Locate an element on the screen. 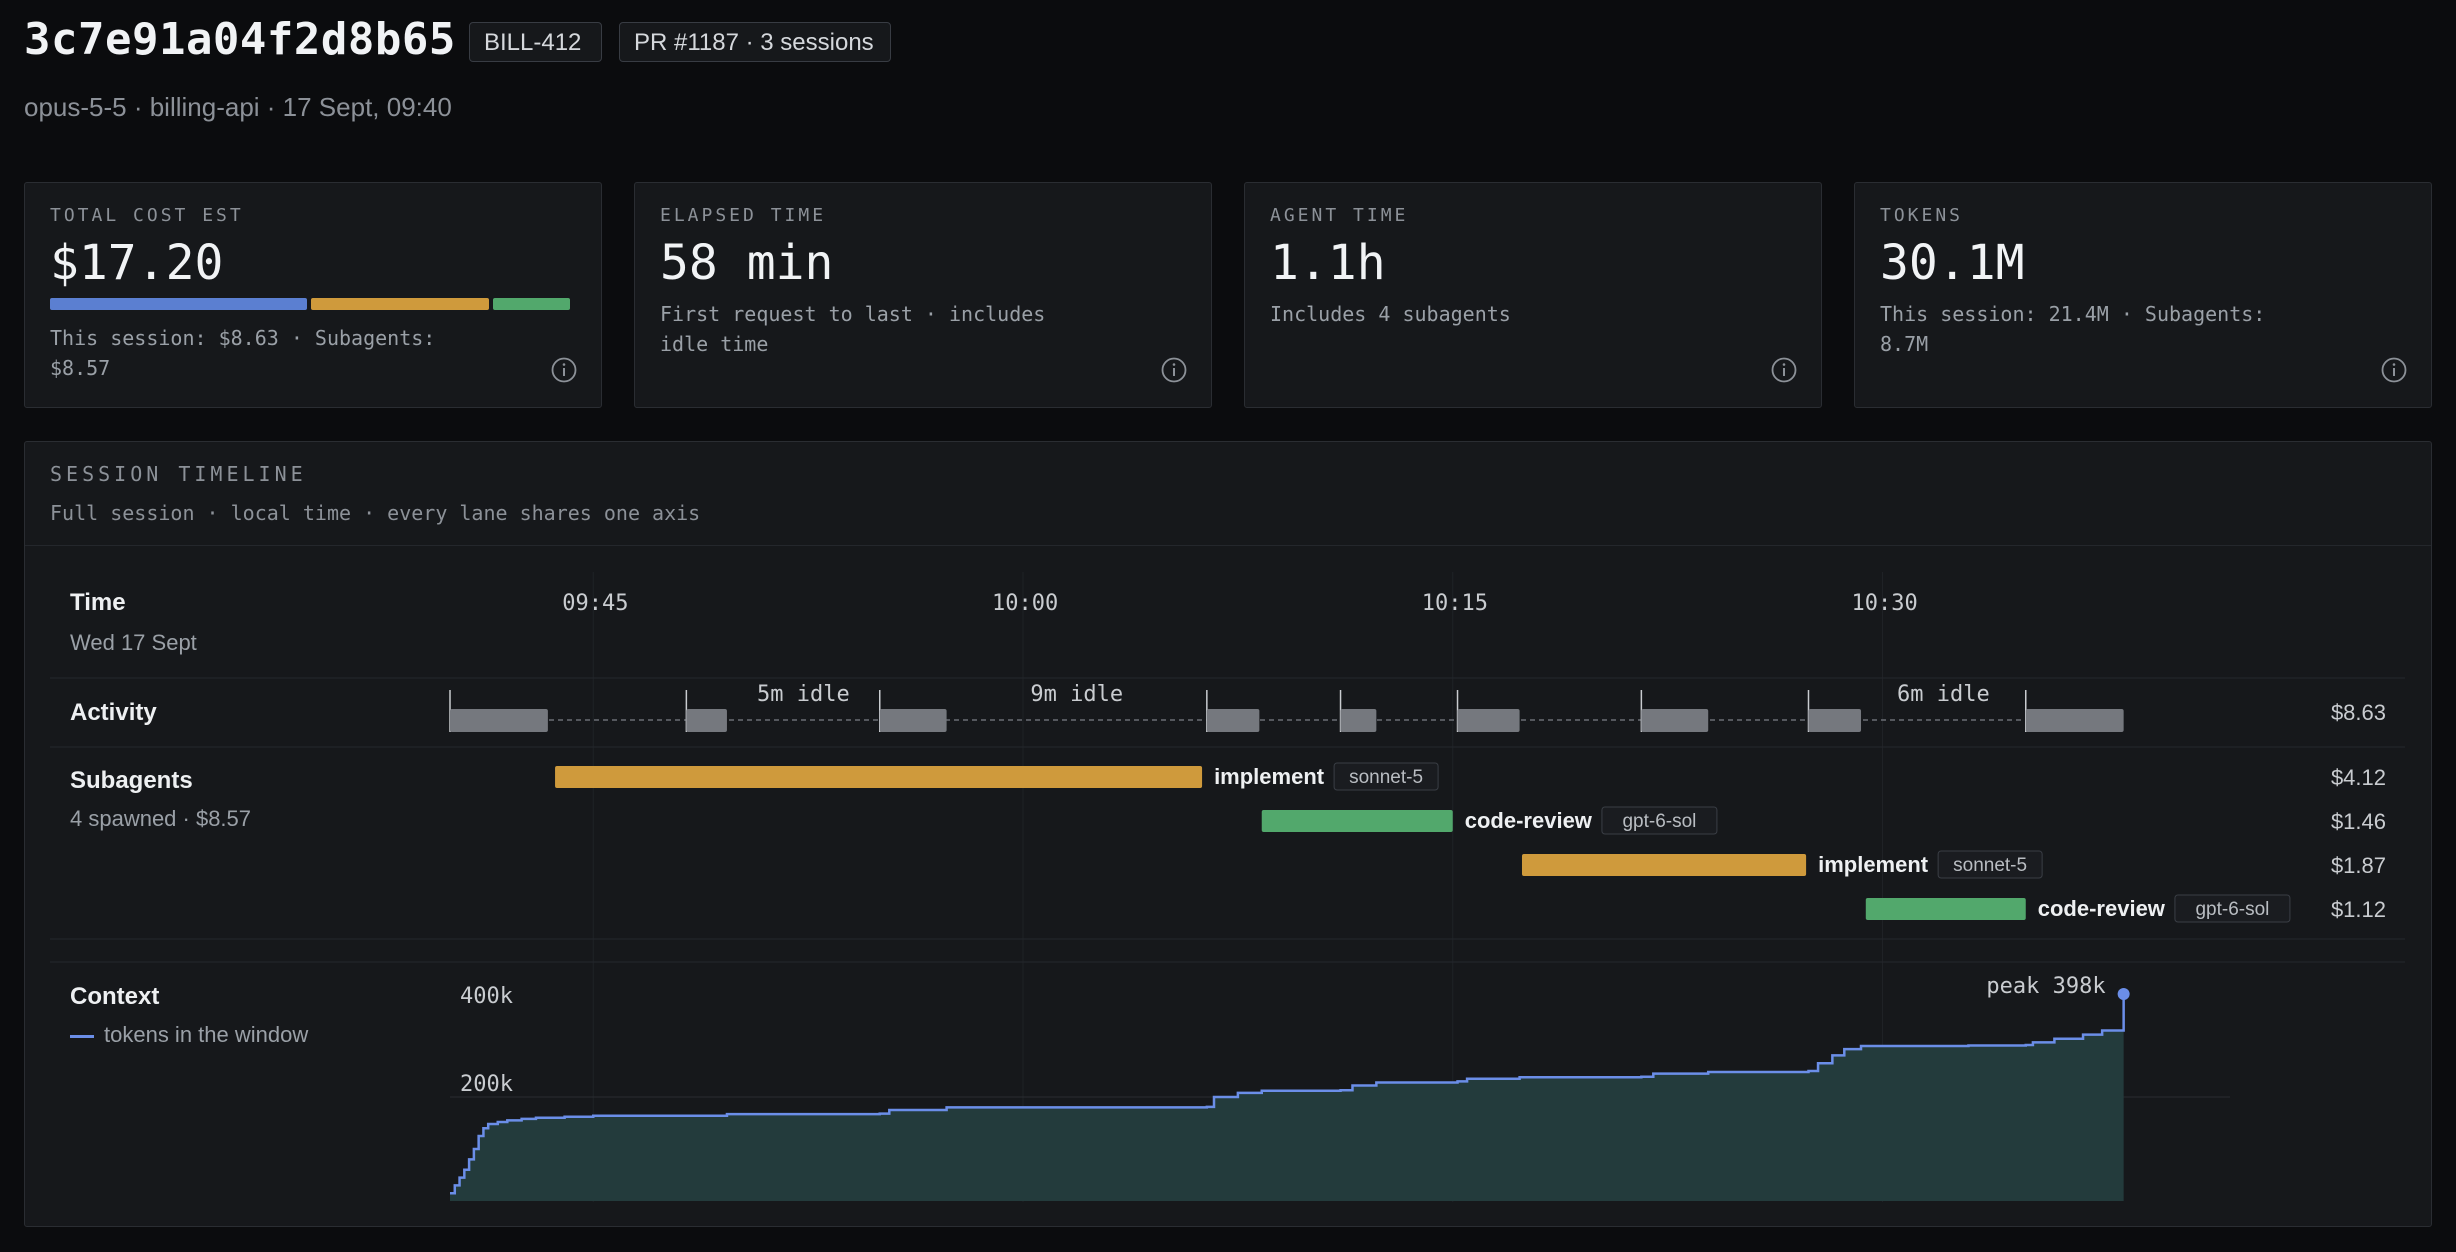 The image size is (2456, 1252). time-tick-label: 10:00 is located at coordinates (1025, 603).